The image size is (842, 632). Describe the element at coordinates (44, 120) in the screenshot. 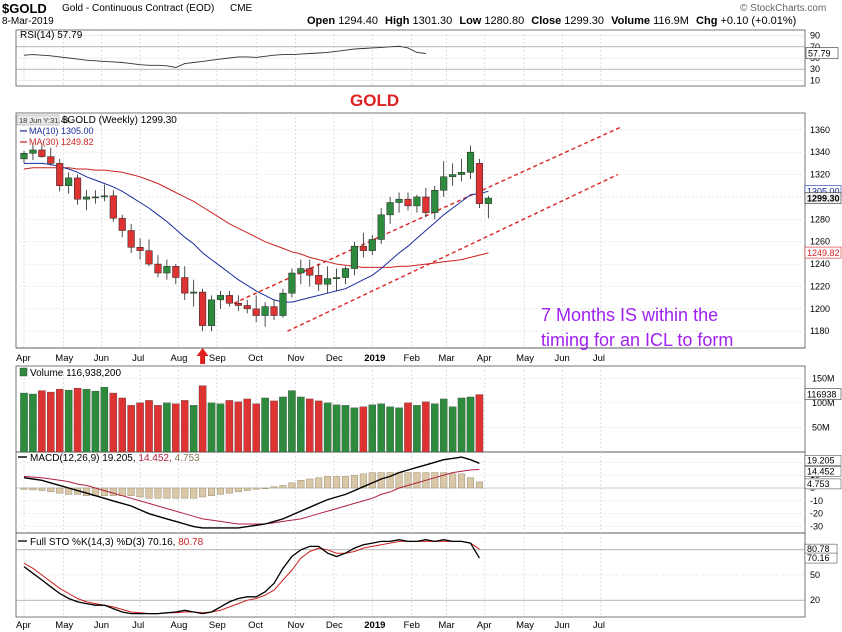

I see `crosshair-tag: 18 Jun Y:31.43` at that location.